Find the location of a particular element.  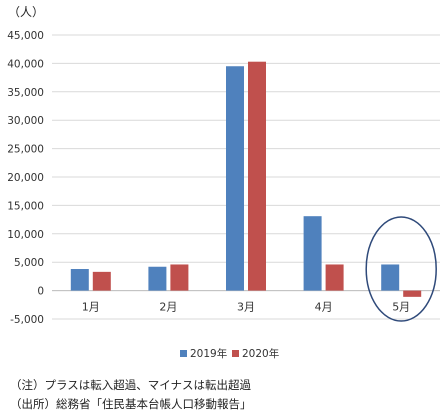

x-tick-label: 1月 is located at coordinates (91, 307).